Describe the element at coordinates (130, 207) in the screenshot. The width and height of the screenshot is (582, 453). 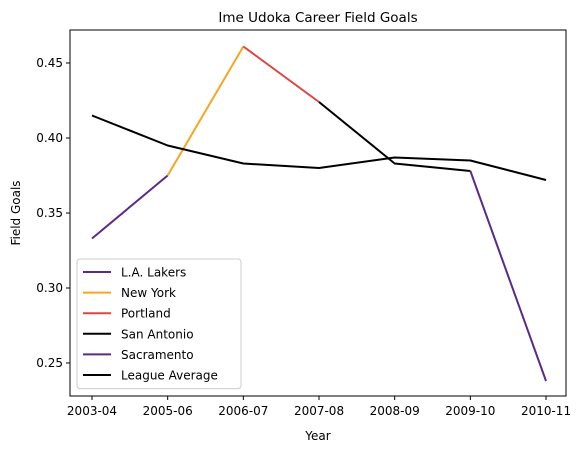
I see `series-line-l-a-lakers` at that location.